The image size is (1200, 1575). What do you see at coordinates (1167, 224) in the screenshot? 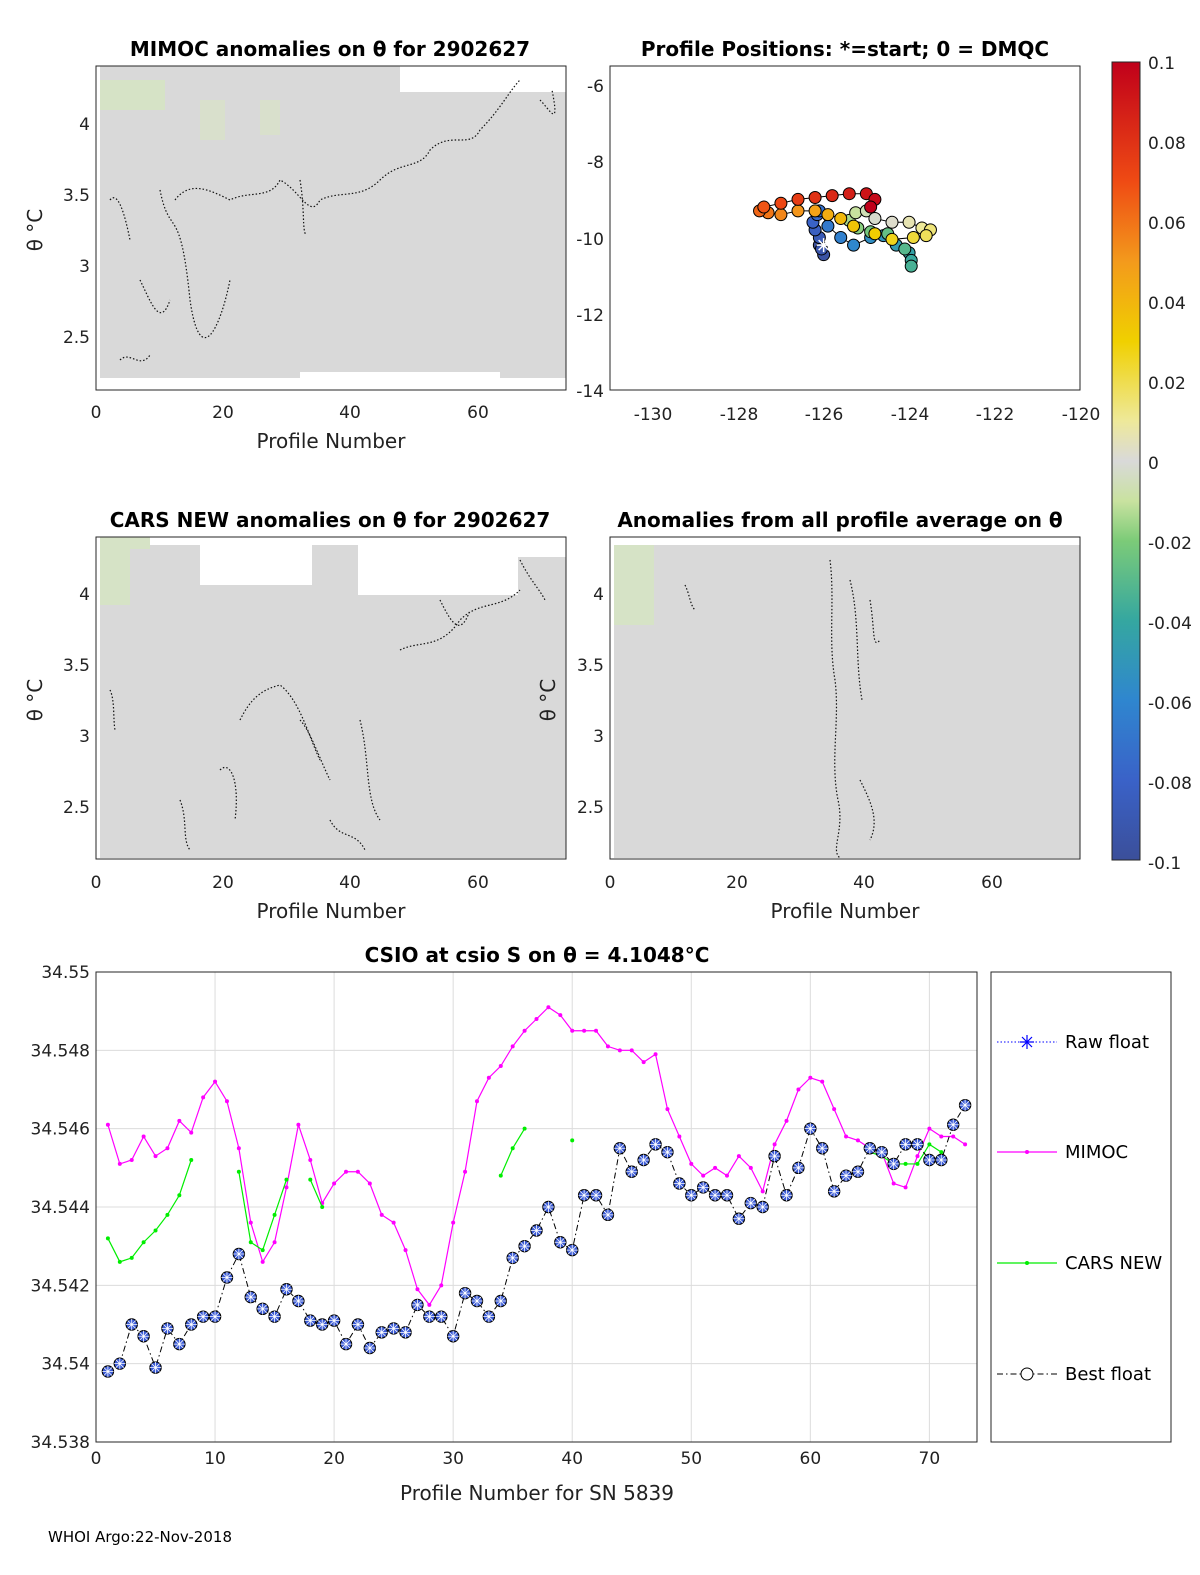
I see `svg-text: 0.06` at bounding box center [1167, 224].